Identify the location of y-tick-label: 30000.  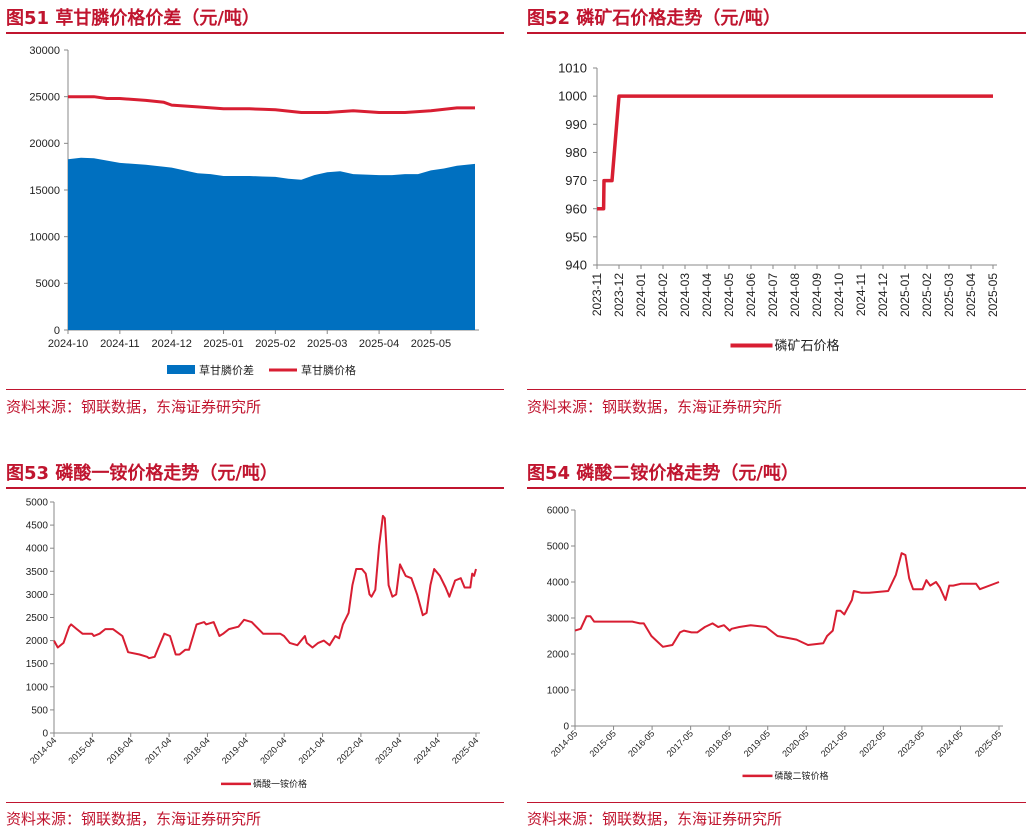
(44, 51).